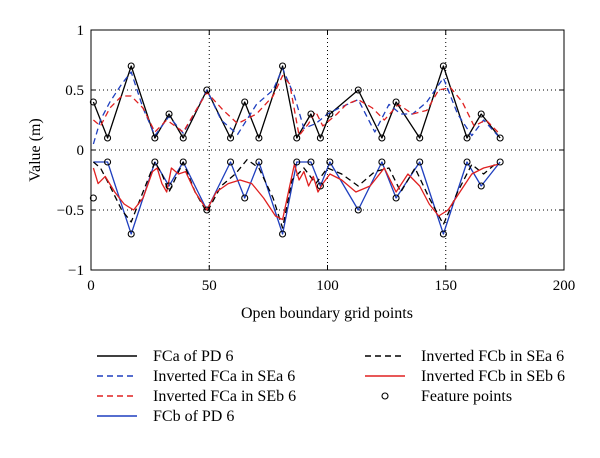 Image resolution: width=600 pixels, height=458 pixels. What do you see at coordinates (209, 286) in the screenshot?
I see `x-tick-label: 50` at bounding box center [209, 286].